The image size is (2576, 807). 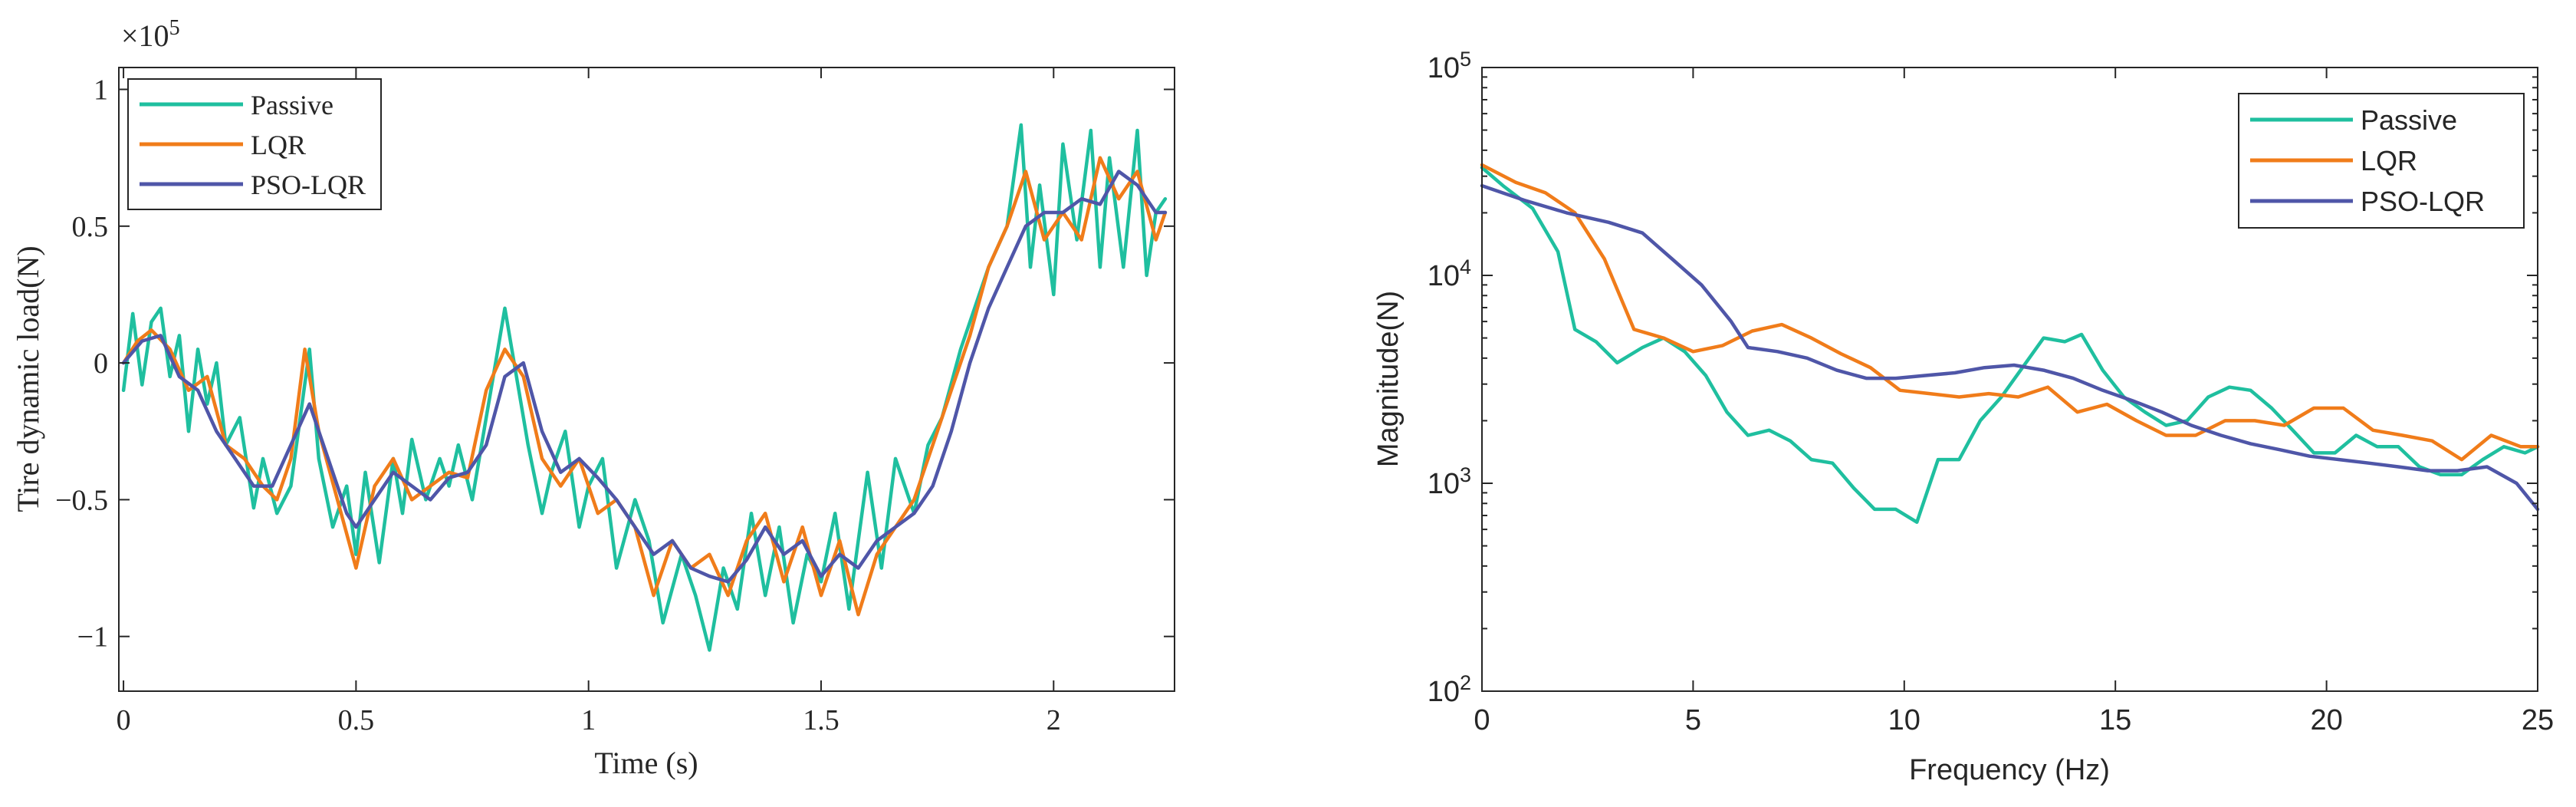 What do you see at coordinates (1449, 273) in the screenshot?
I see `y-tick-label: 10⁴` at bounding box center [1449, 273].